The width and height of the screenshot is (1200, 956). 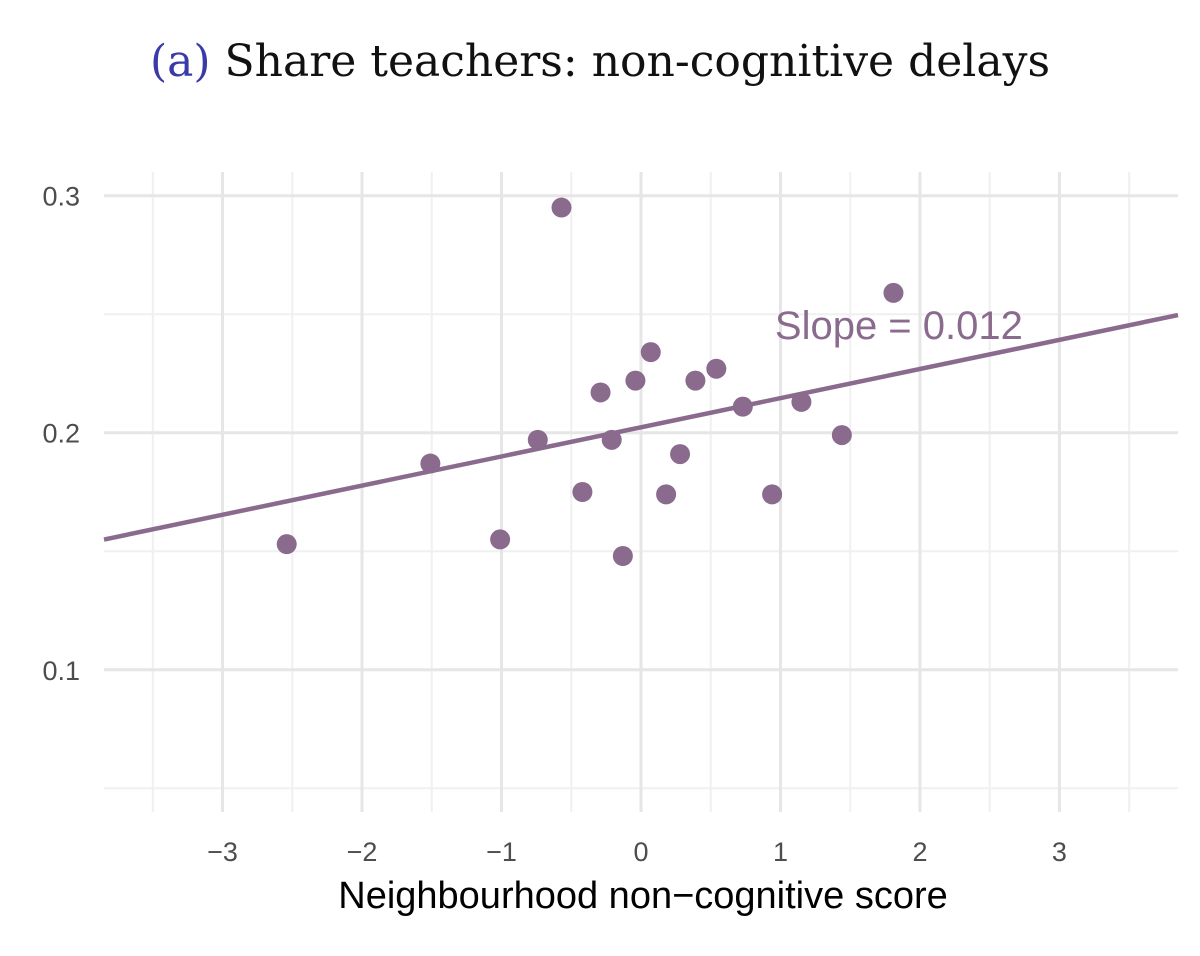 I want to click on slope-annotation: Slope = 0.012, so click(x=899, y=326).